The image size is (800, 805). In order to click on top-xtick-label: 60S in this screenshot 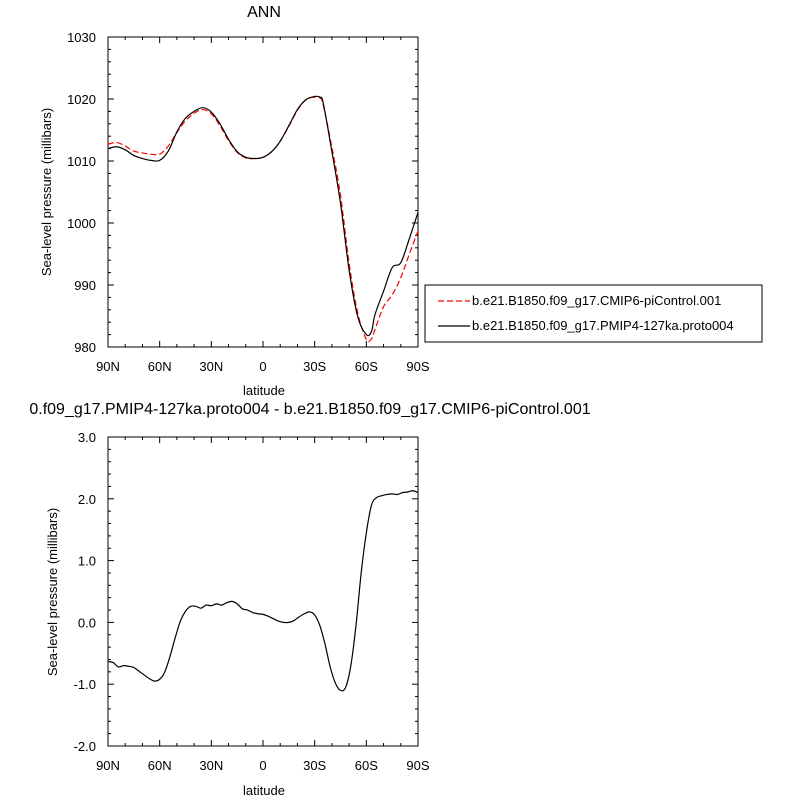, I will do `click(366, 366)`.